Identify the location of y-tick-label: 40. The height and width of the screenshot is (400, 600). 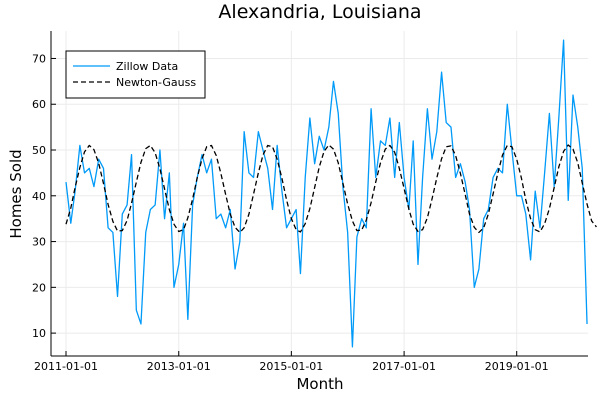
(39, 196).